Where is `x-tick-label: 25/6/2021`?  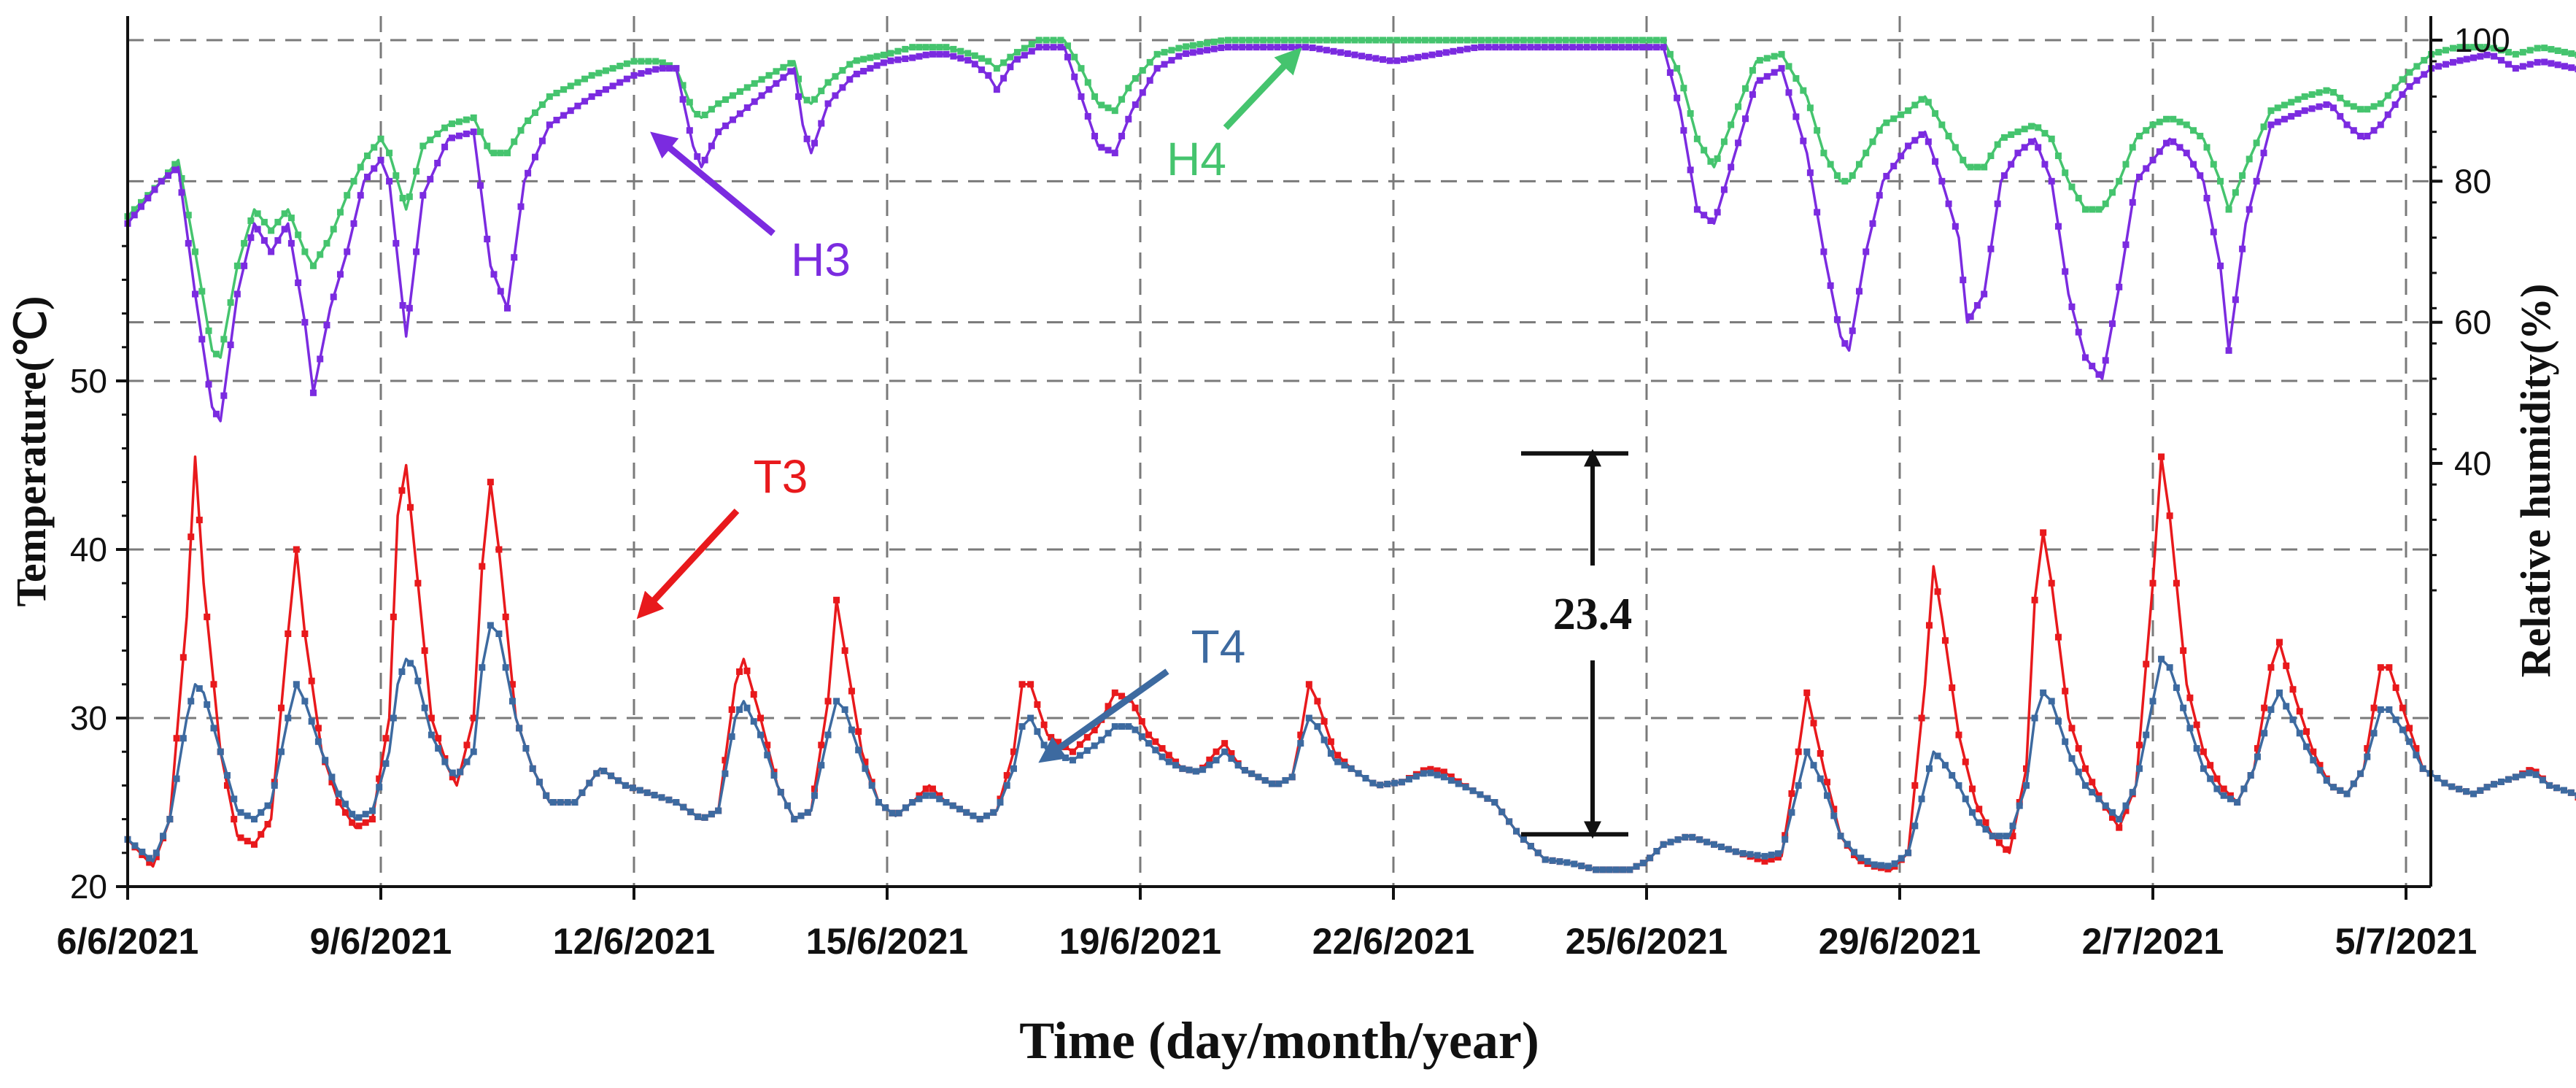 x-tick-label: 25/6/2021 is located at coordinates (1647, 941).